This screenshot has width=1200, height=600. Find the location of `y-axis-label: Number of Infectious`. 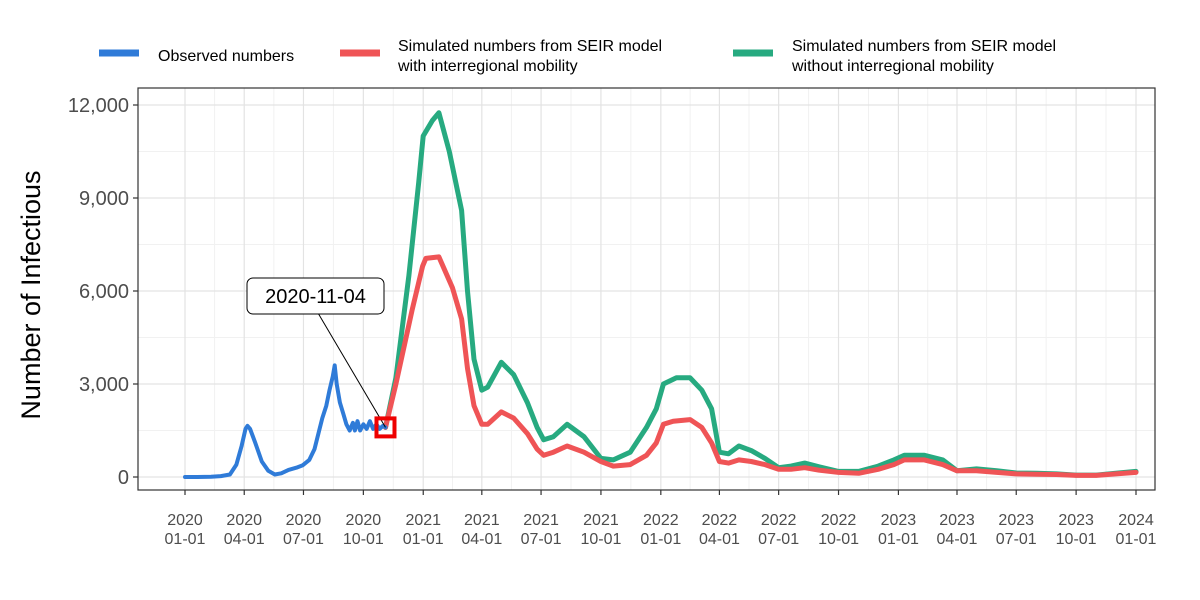

y-axis-label: Number of Infectious is located at coordinates (31, 294).